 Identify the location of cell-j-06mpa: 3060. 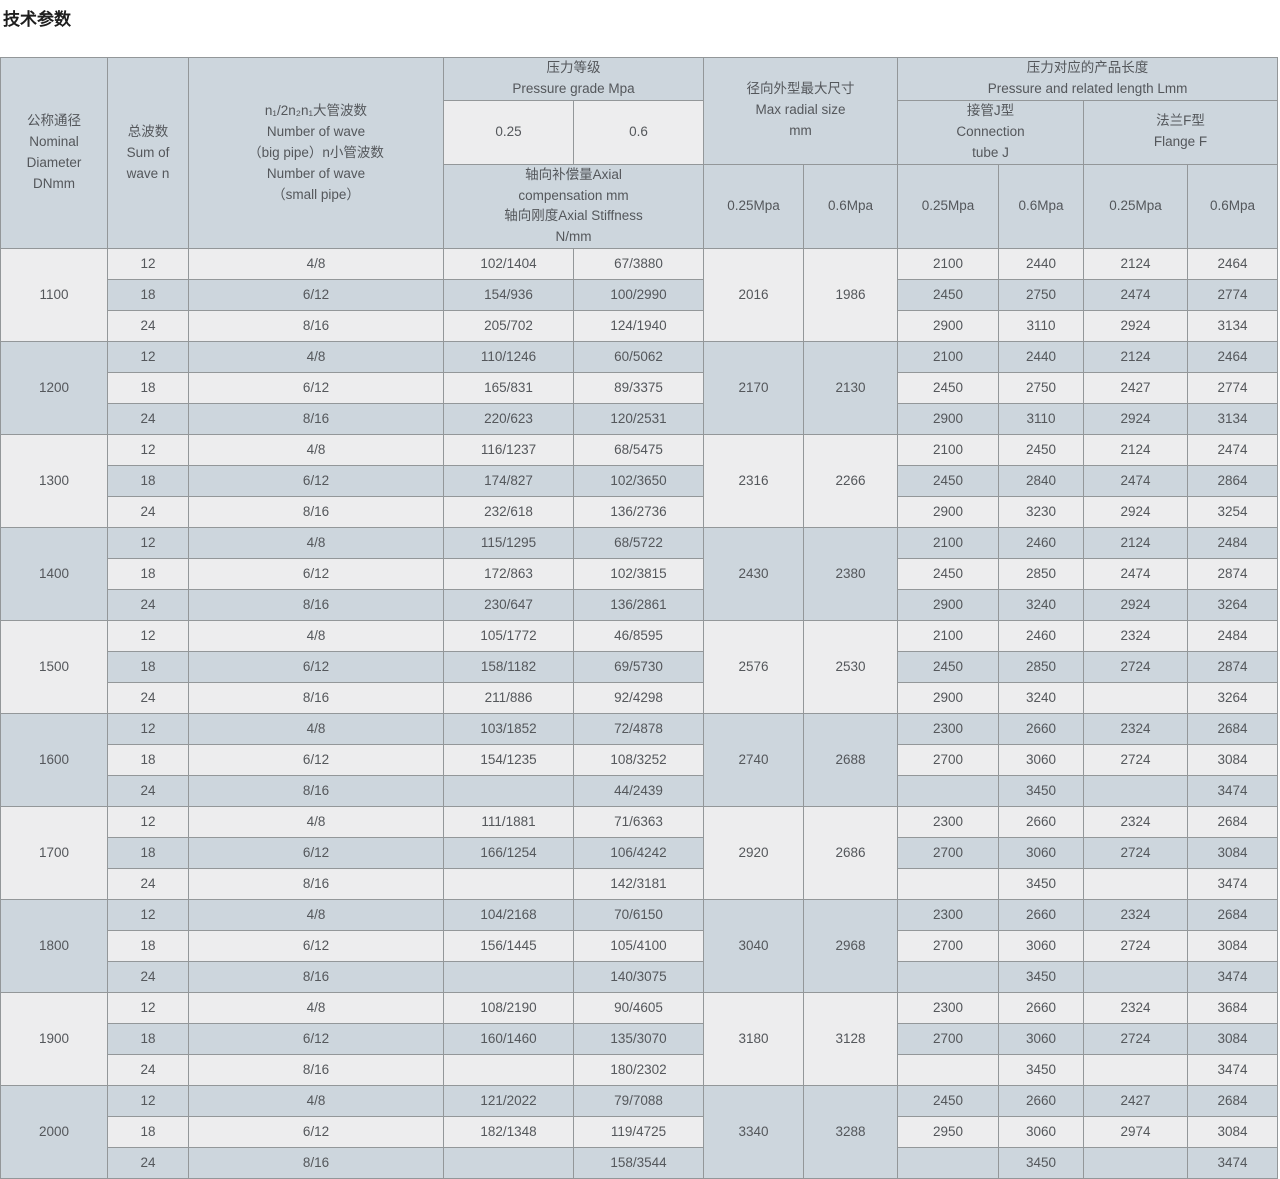
(1041, 1132).